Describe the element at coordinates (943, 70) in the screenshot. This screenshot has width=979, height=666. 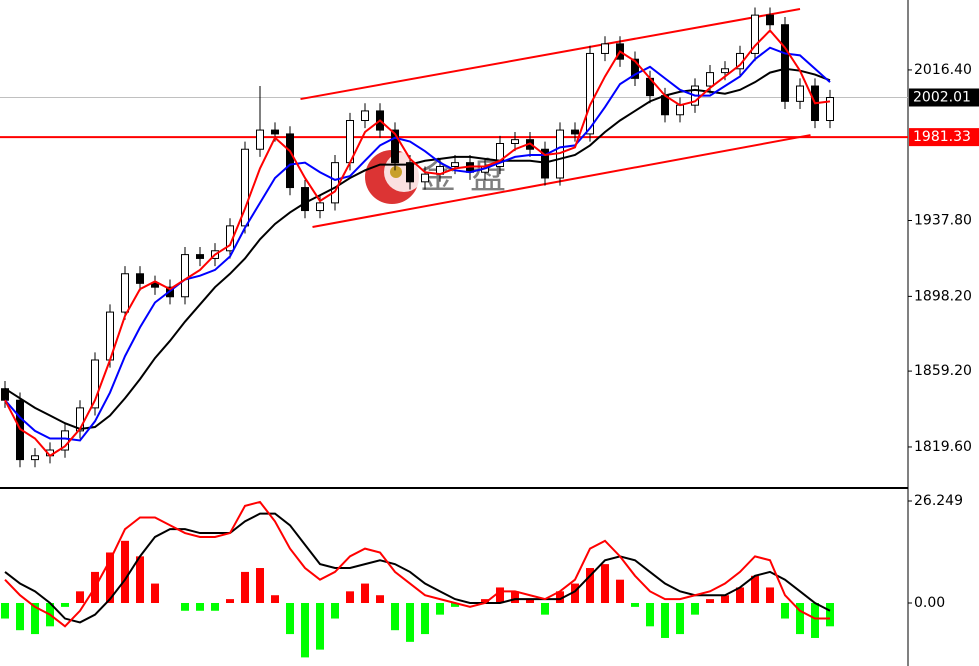
I see `y-tick-label: 2016.40` at that location.